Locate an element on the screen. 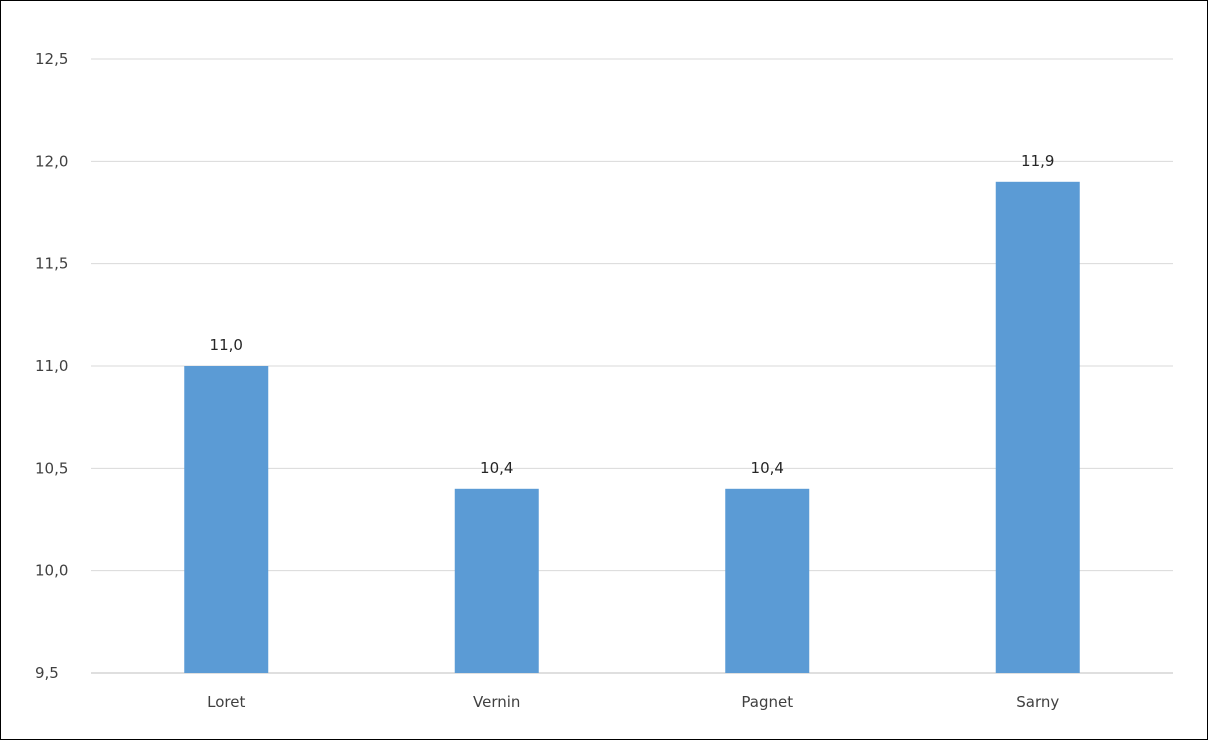  y-tick-label: 11,0 is located at coordinates (51, 366).